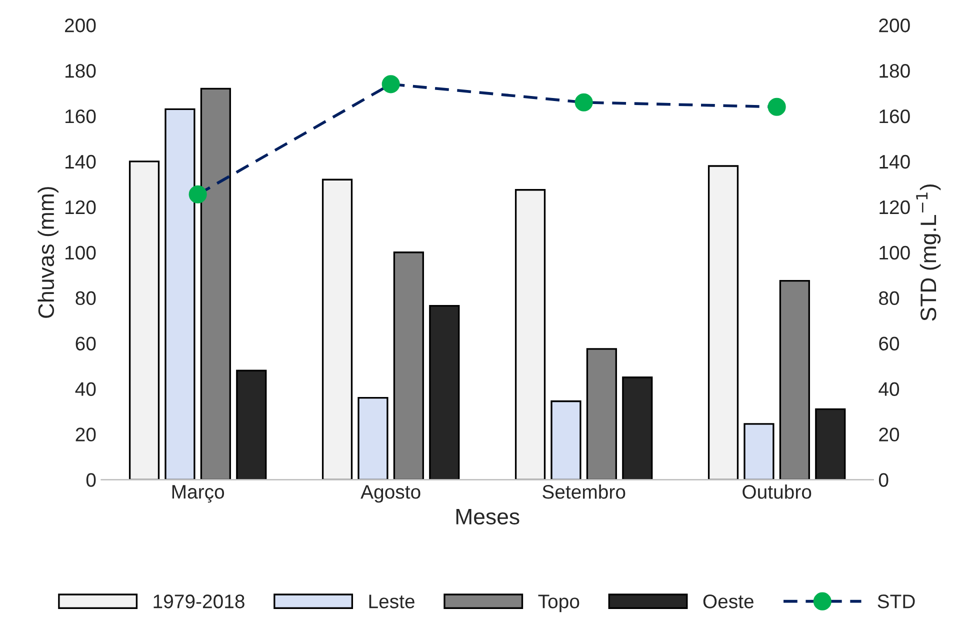 This screenshot has width=965, height=627. I want to click on x-tick-label: Setembro, so click(584, 491).